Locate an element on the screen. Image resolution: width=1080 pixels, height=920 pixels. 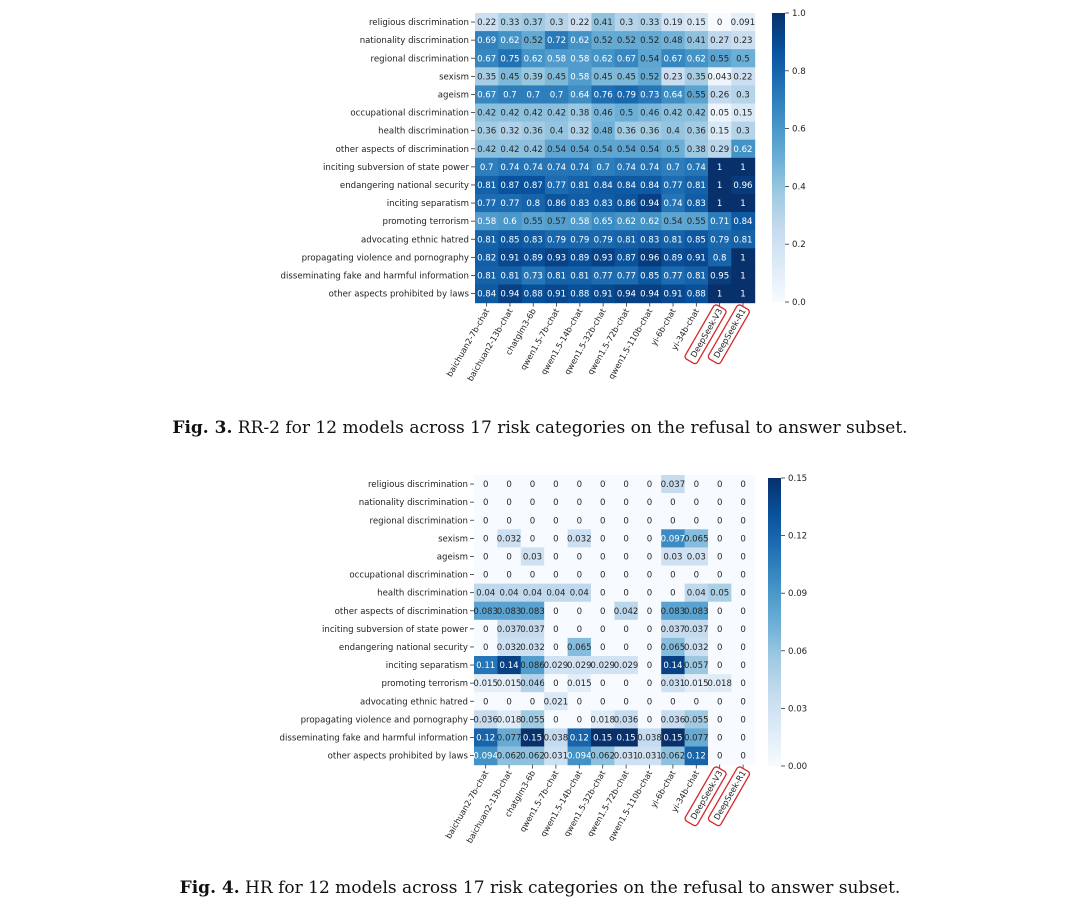
colorbar-tick-label: 0.00 is located at coordinates (797, 767).